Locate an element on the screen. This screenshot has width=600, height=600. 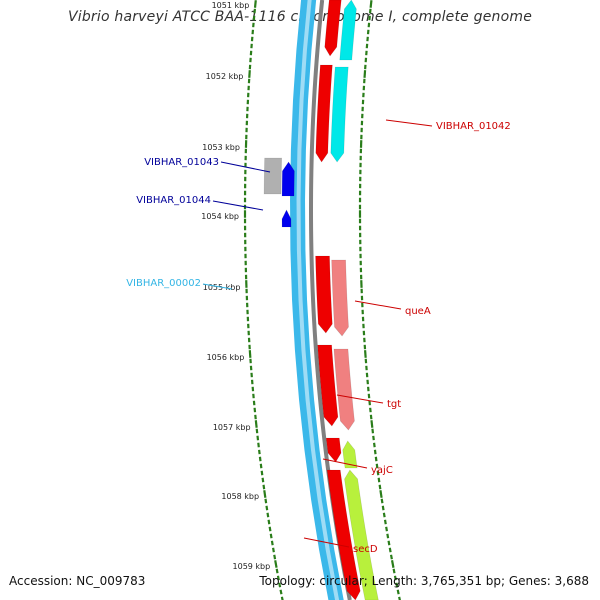
gene-feature-yajc-a is located at coordinates (333, 450).